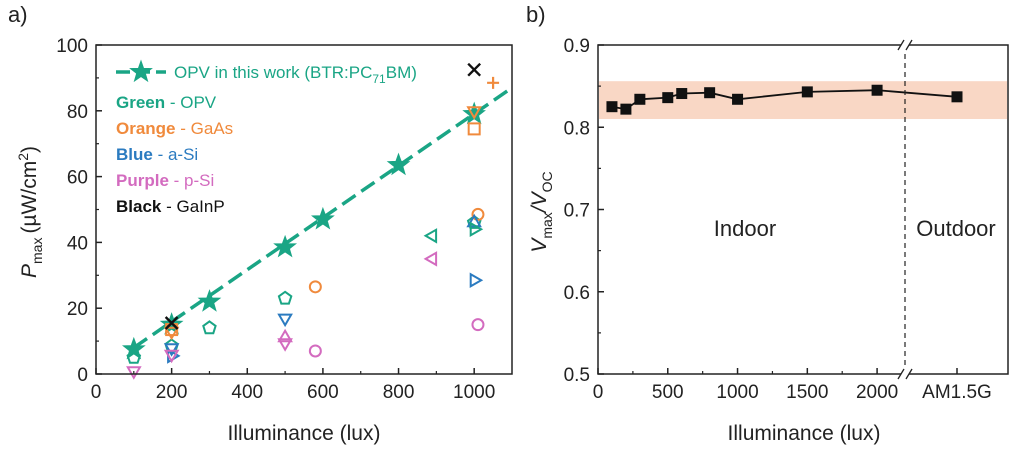  I want to click on y-label-voc-sub: OC, so click(547, 181).